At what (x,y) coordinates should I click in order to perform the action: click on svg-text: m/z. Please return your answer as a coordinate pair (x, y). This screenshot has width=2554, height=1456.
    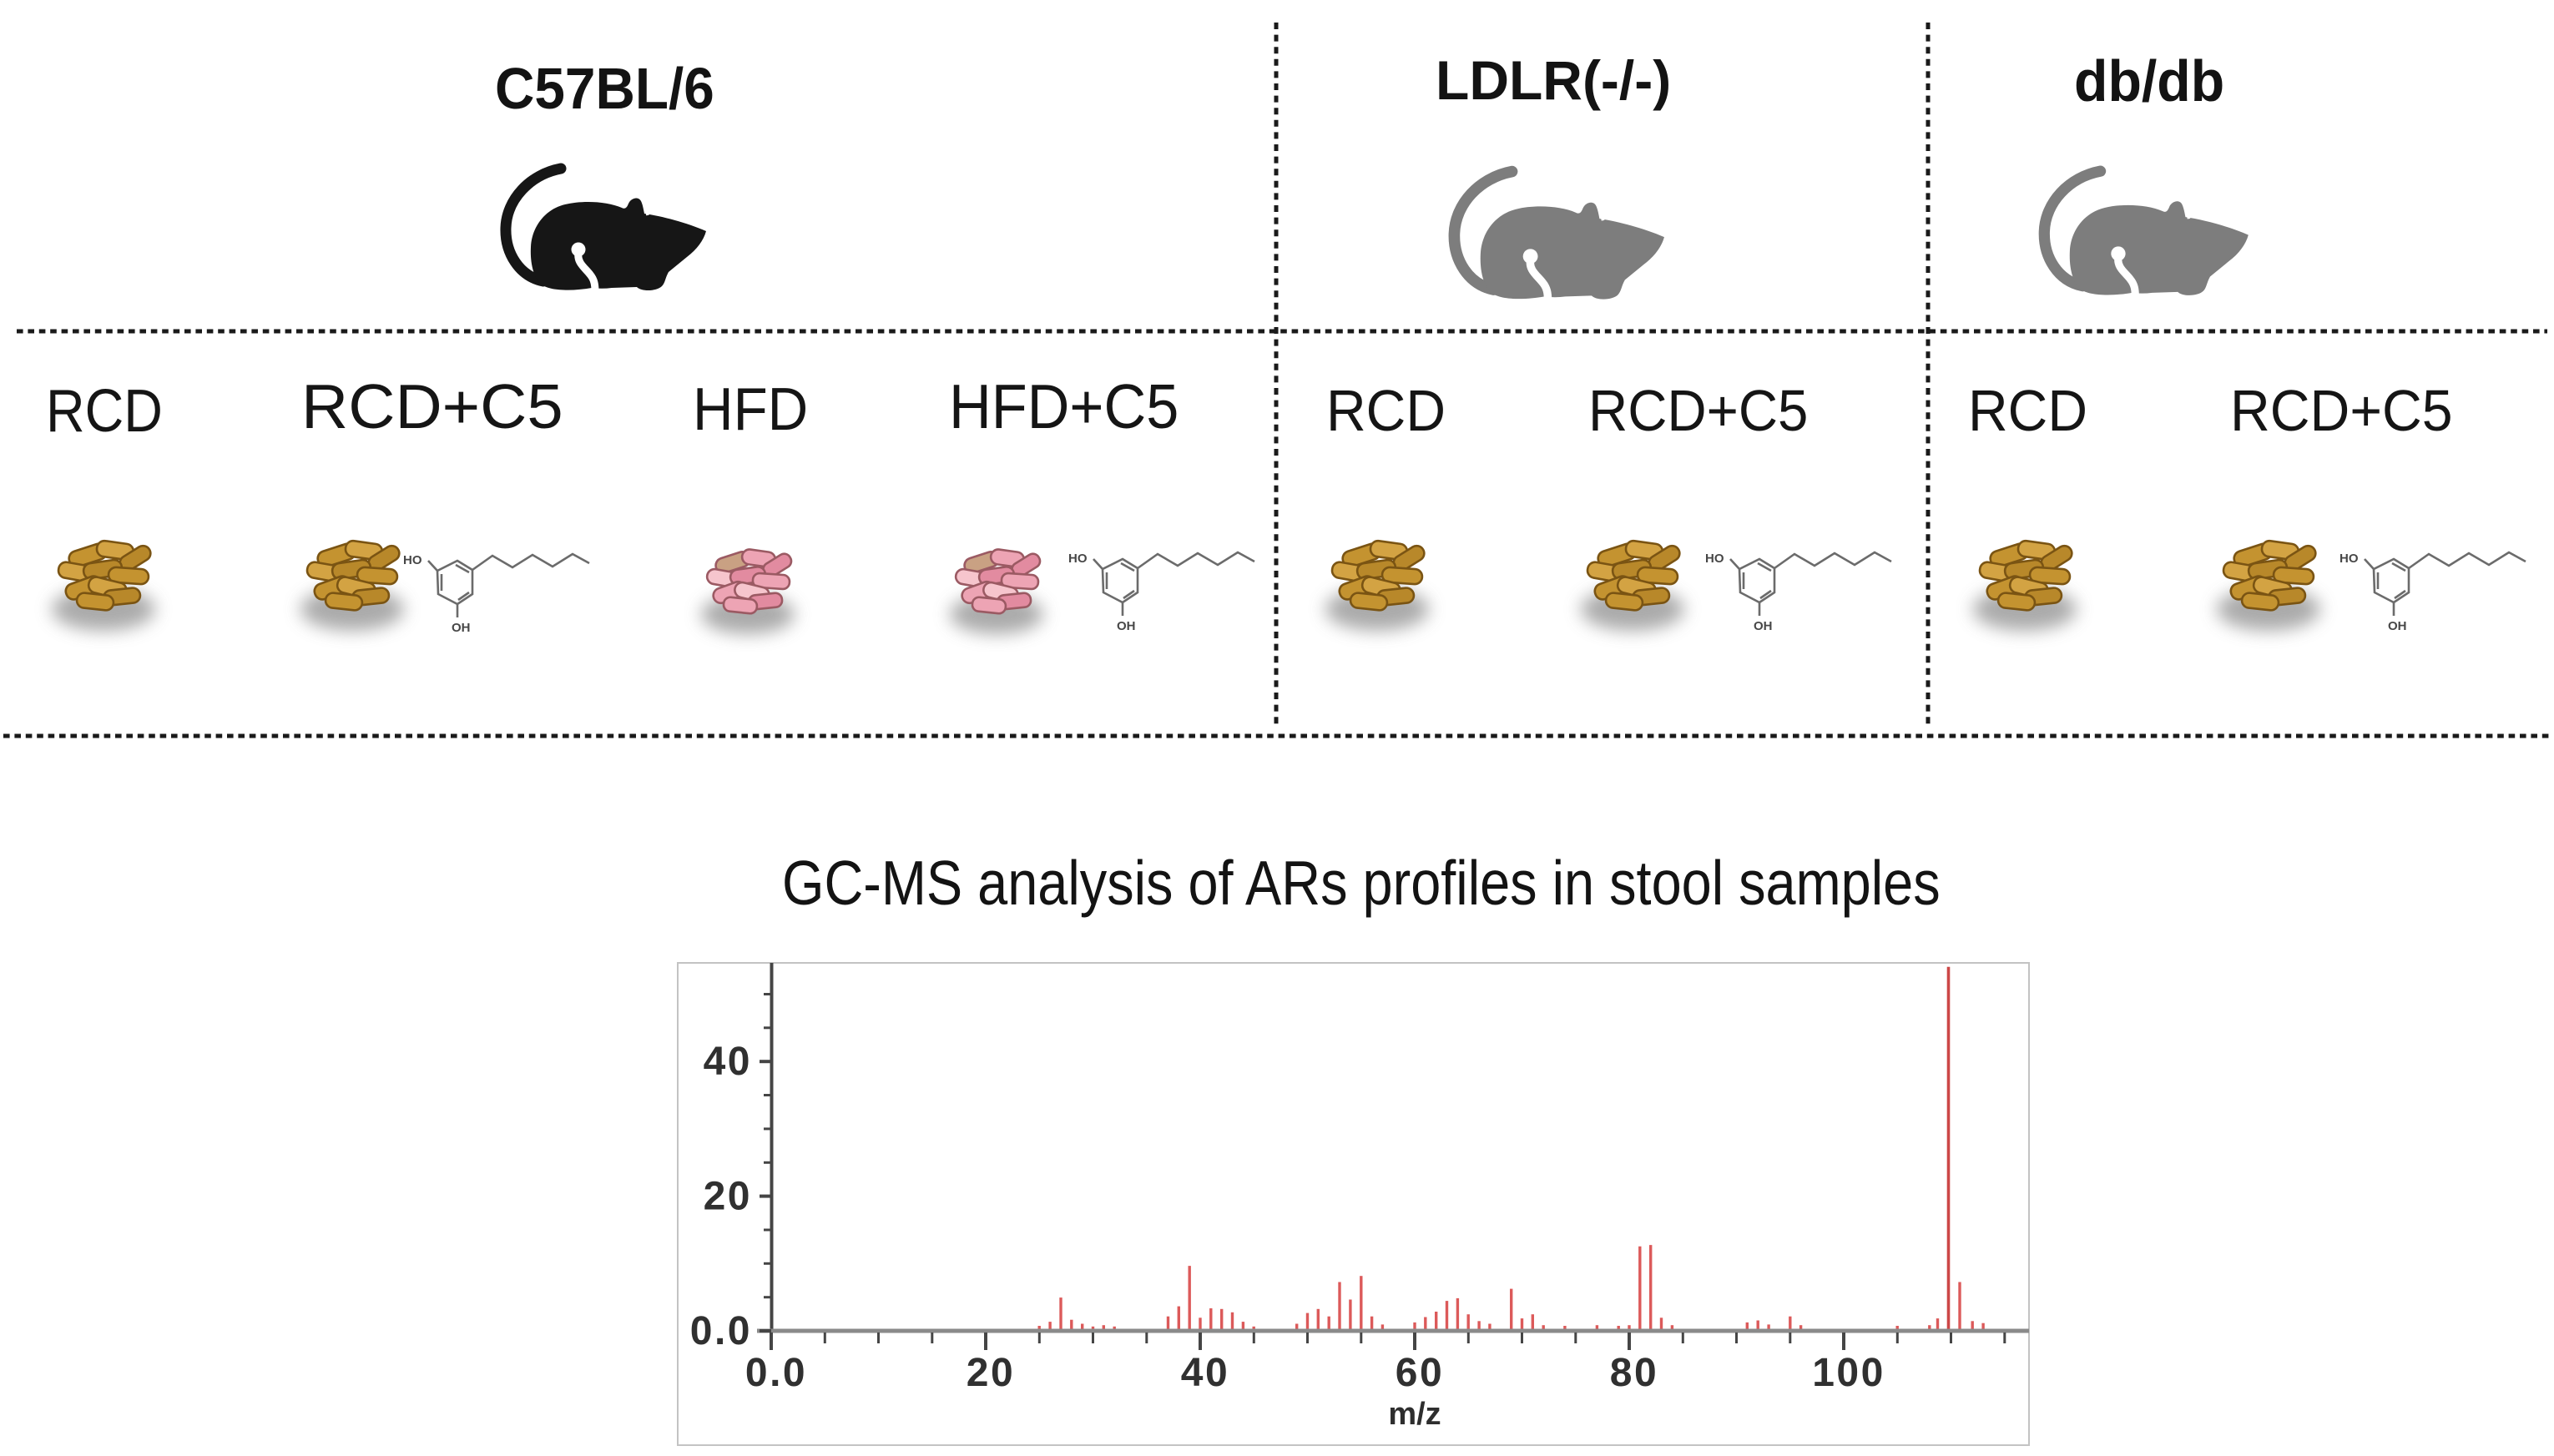
    Looking at the image, I should click on (1414, 1414).